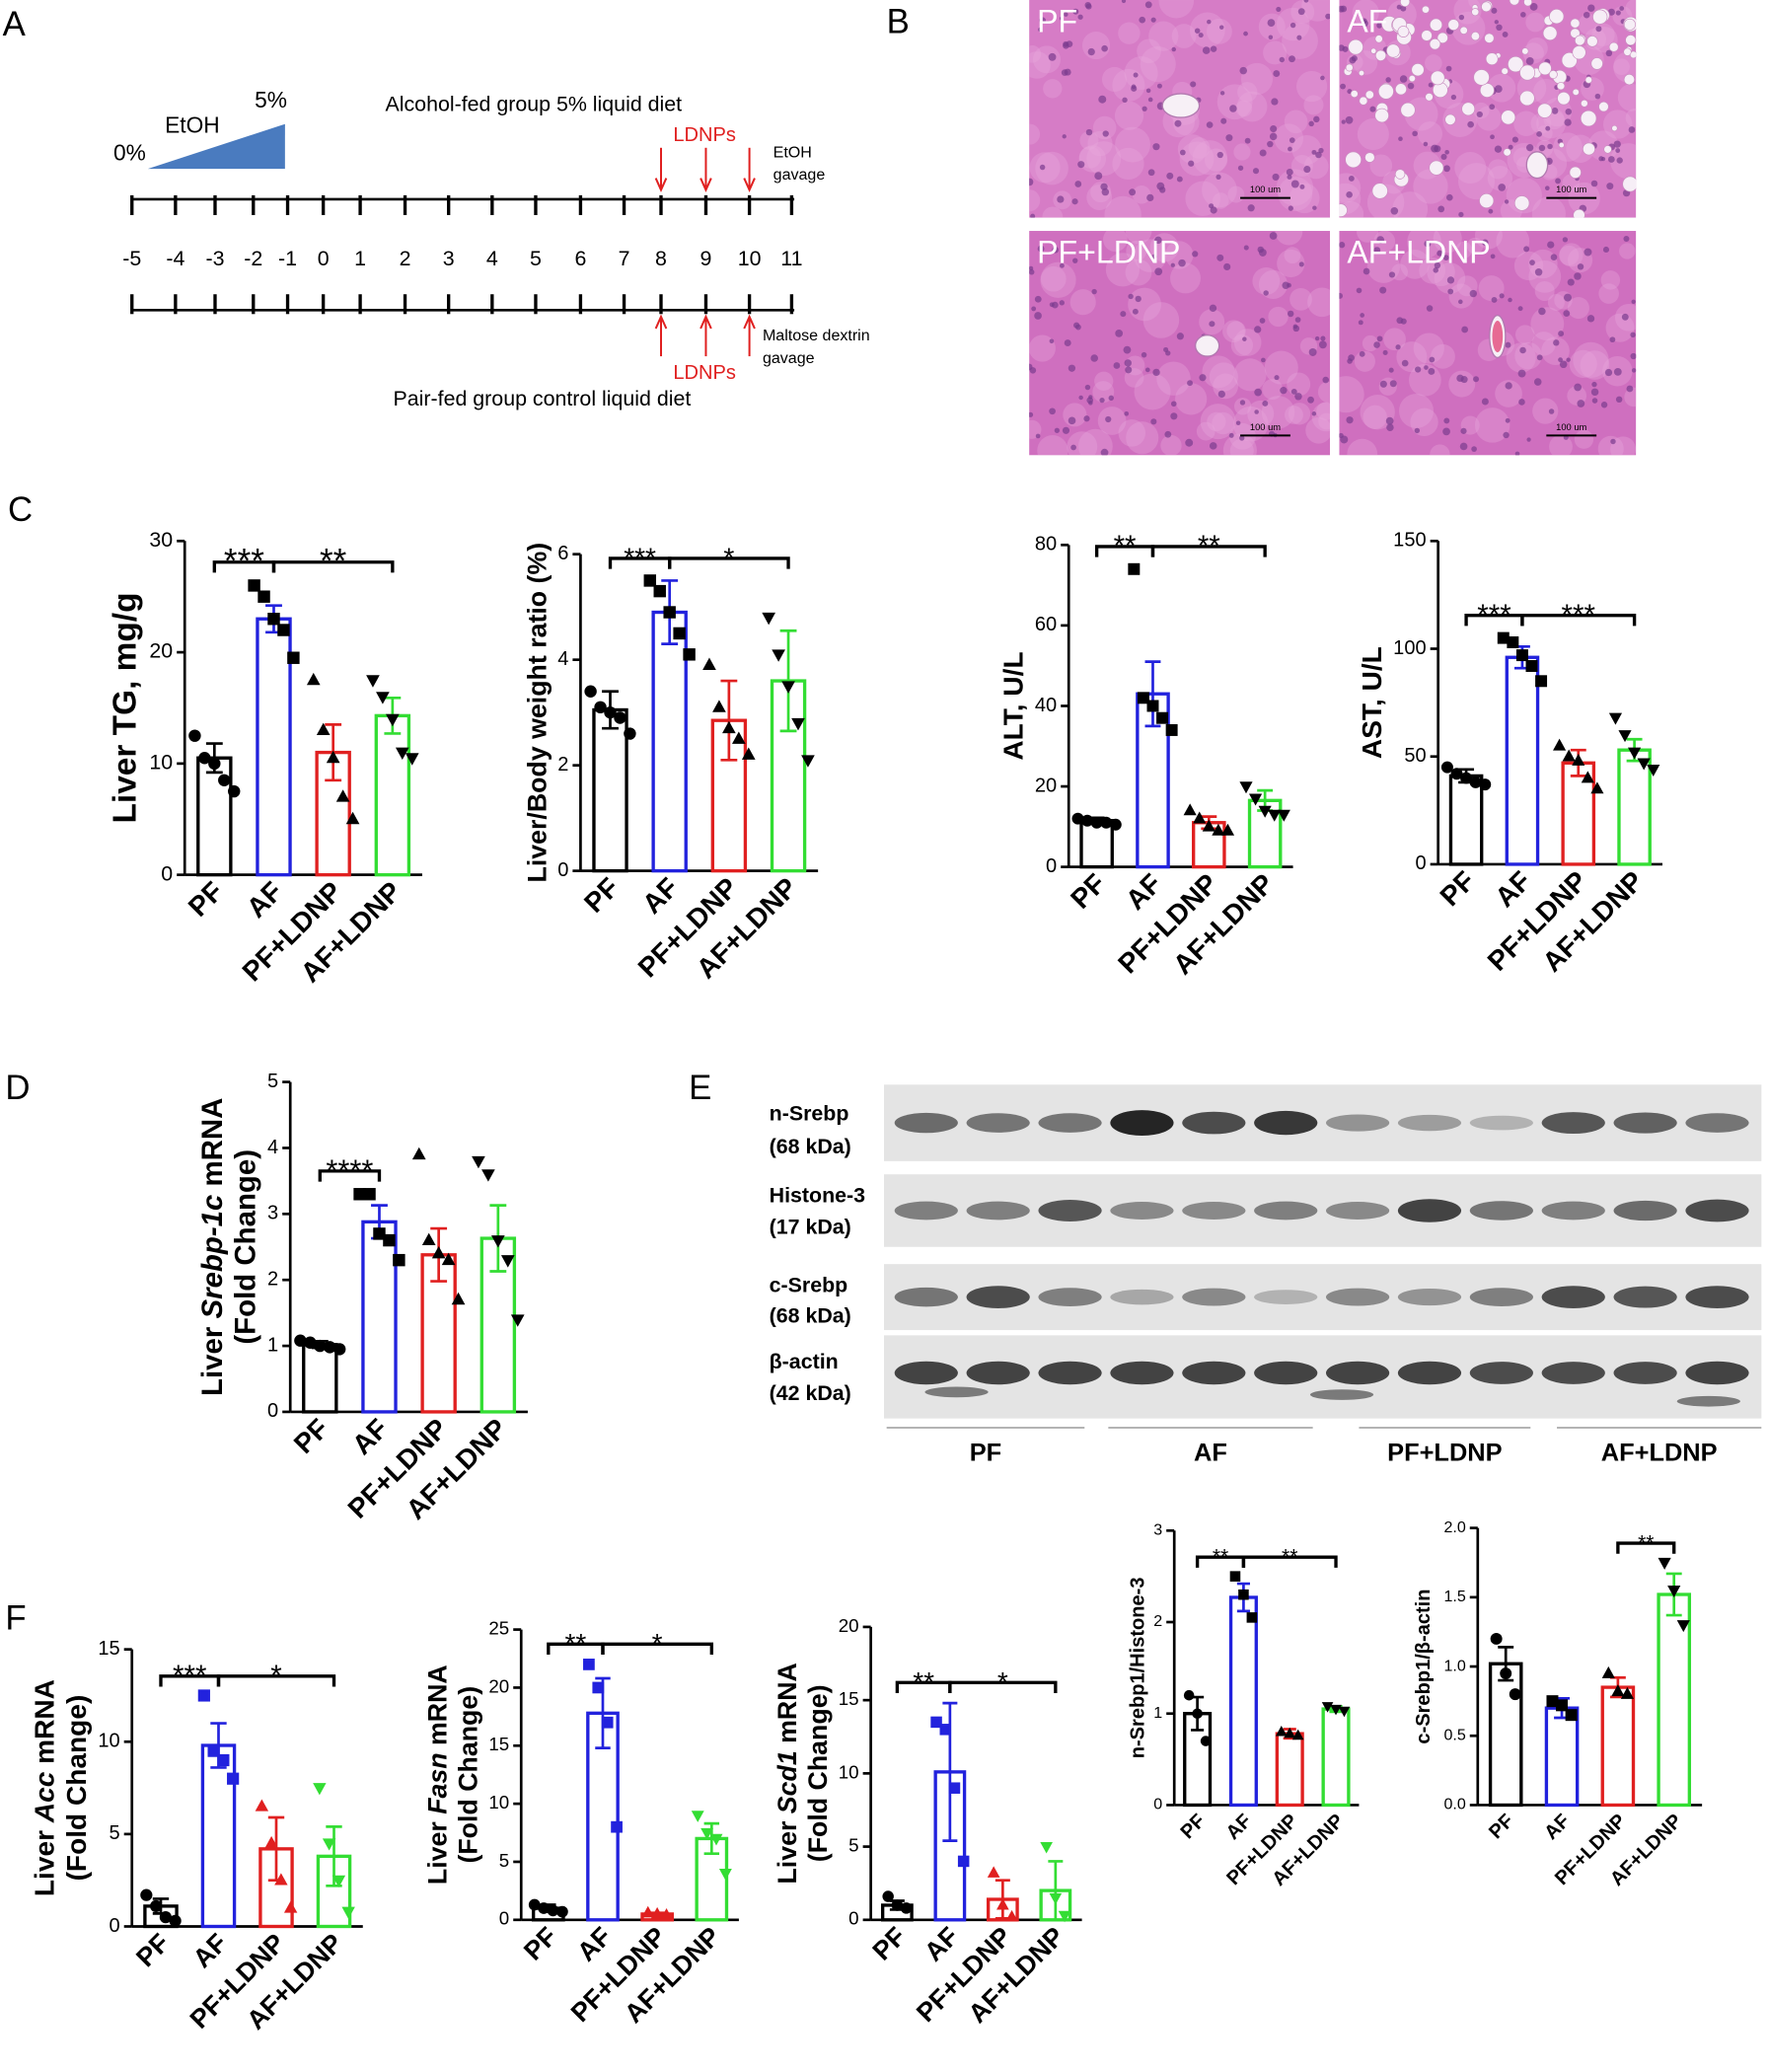 Image resolution: width=1768 pixels, height=2072 pixels. What do you see at coordinates (791, 259) in the screenshot?
I see `day-label: 11` at bounding box center [791, 259].